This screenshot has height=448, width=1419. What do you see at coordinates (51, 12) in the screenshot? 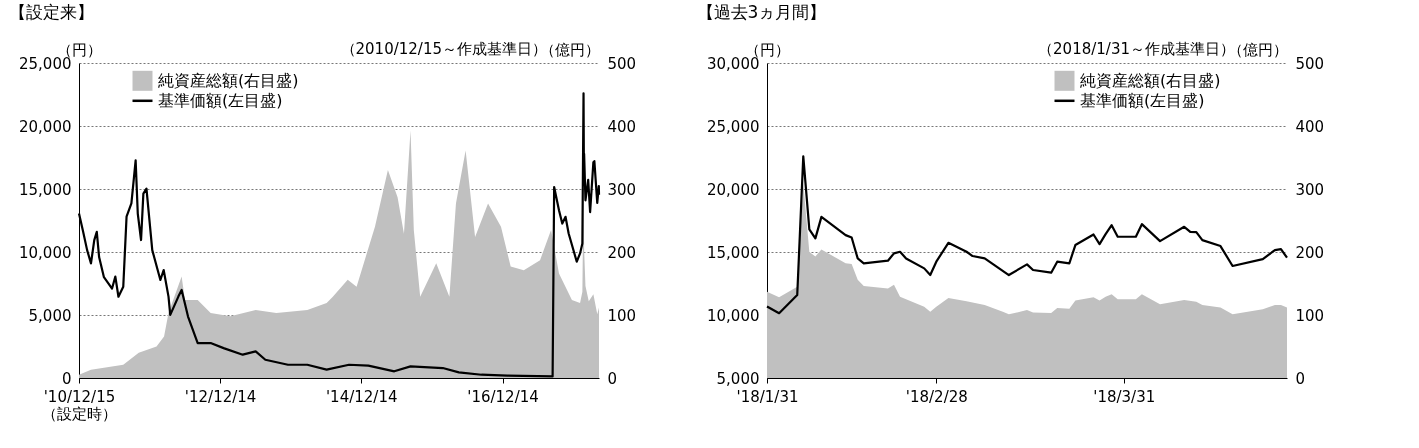
I see `chart-title: 【設定来】` at bounding box center [51, 12].